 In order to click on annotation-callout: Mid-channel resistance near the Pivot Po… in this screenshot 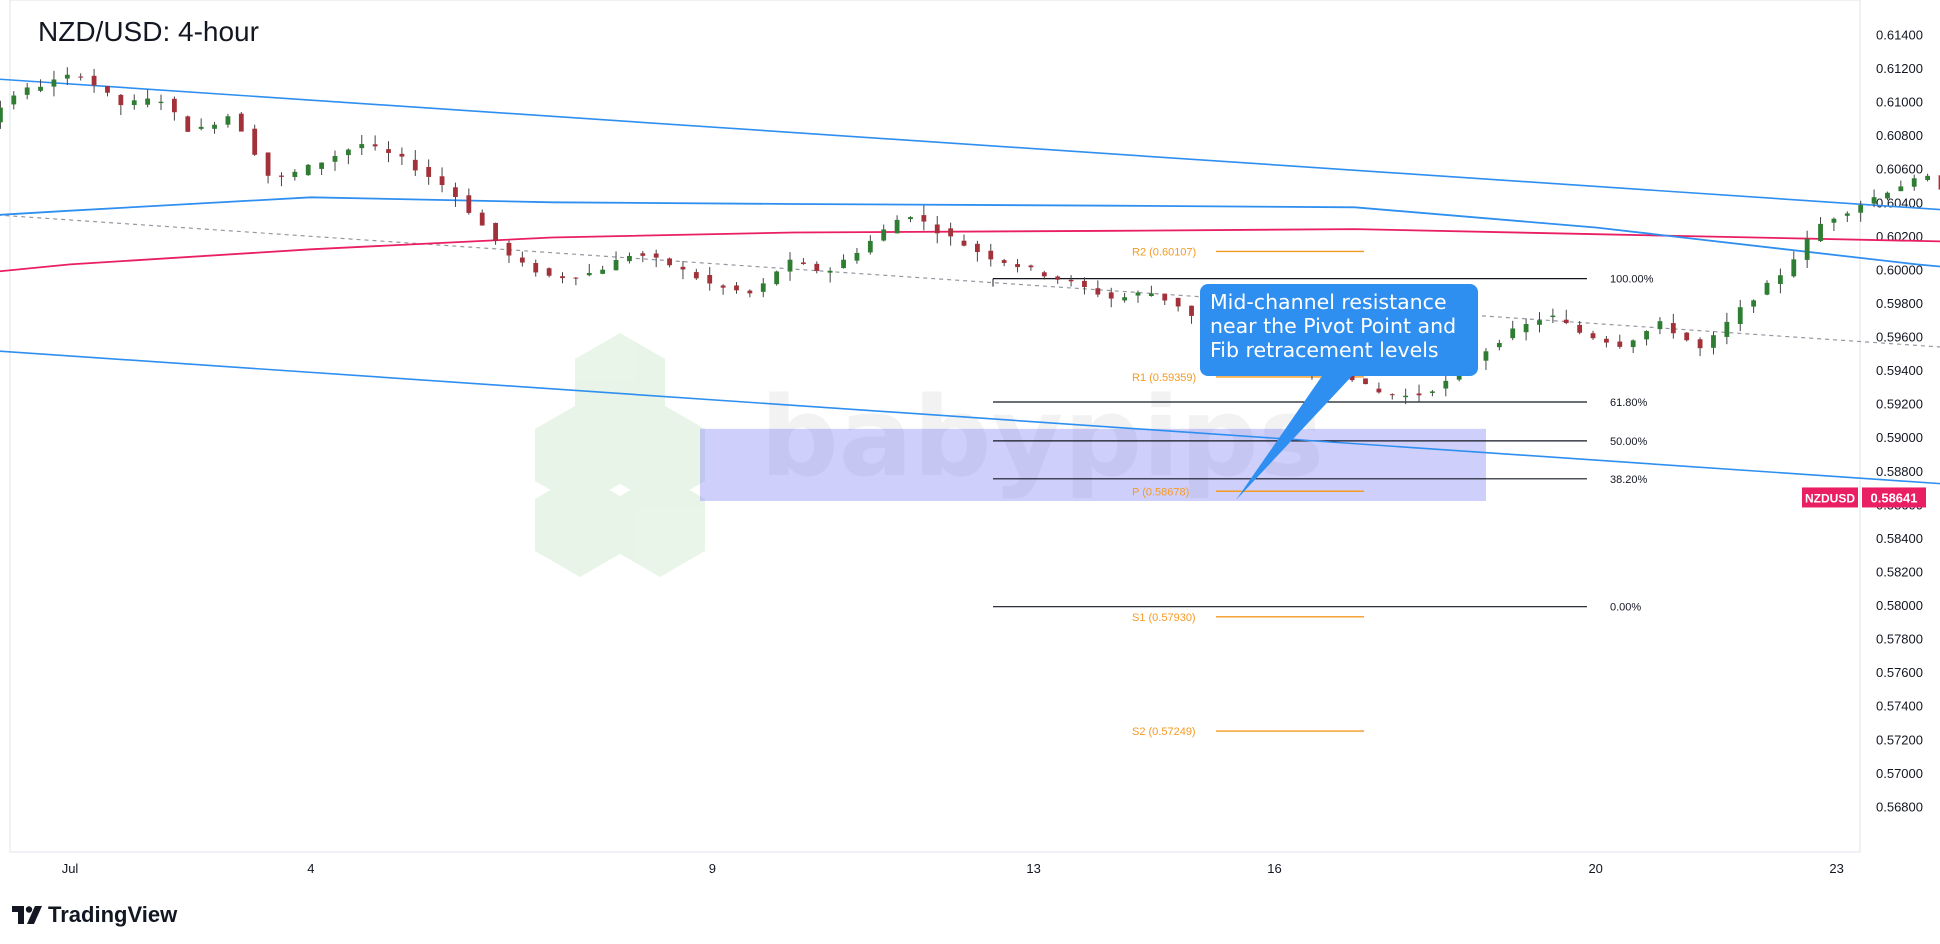, I will do `click(1339, 330)`.